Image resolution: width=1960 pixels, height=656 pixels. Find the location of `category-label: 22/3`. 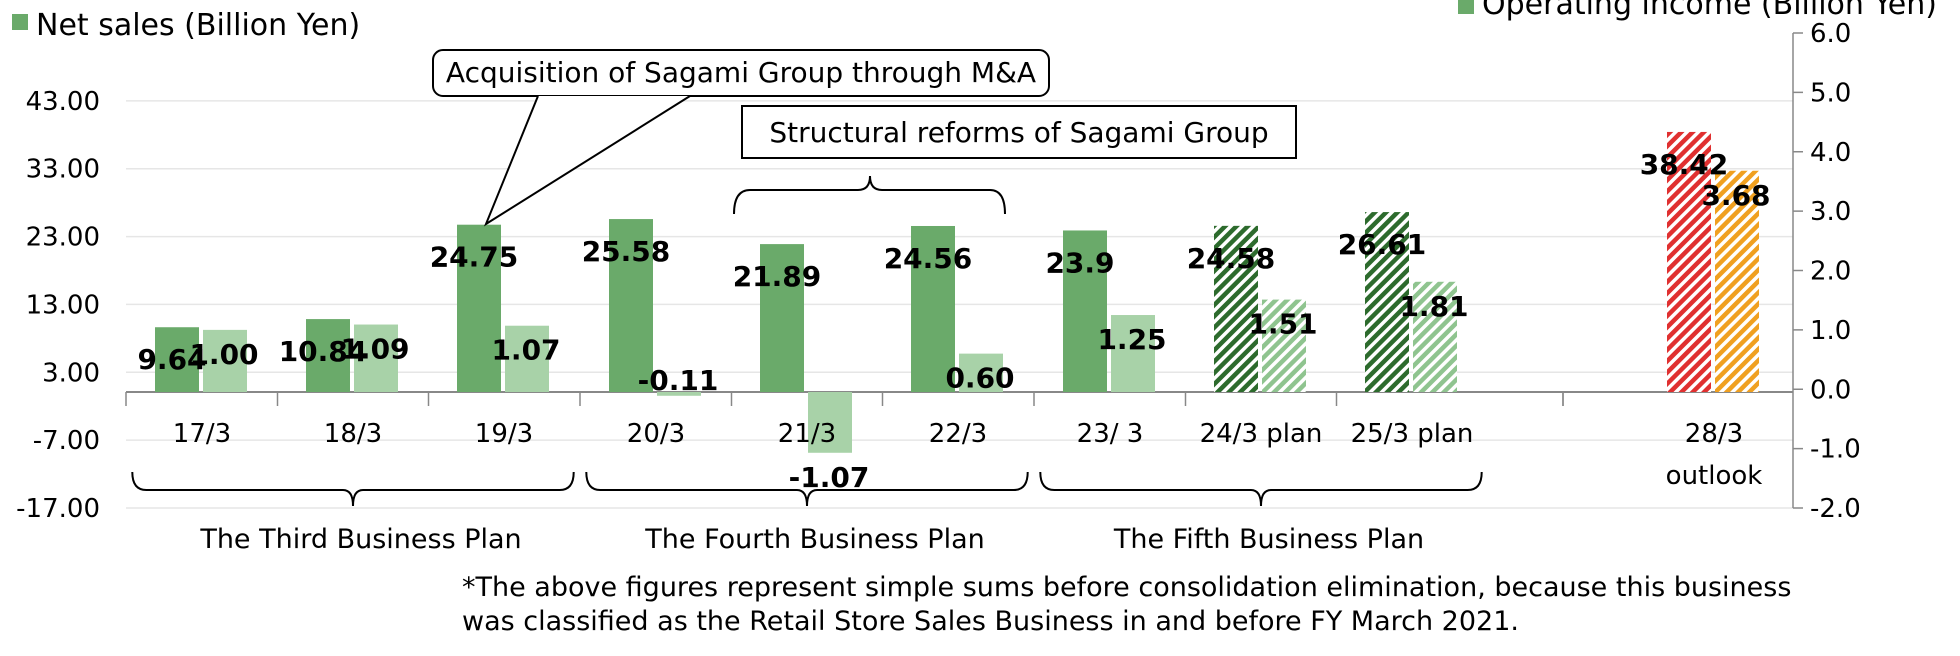

category-label: 22/3 is located at coordinates (958, 434).